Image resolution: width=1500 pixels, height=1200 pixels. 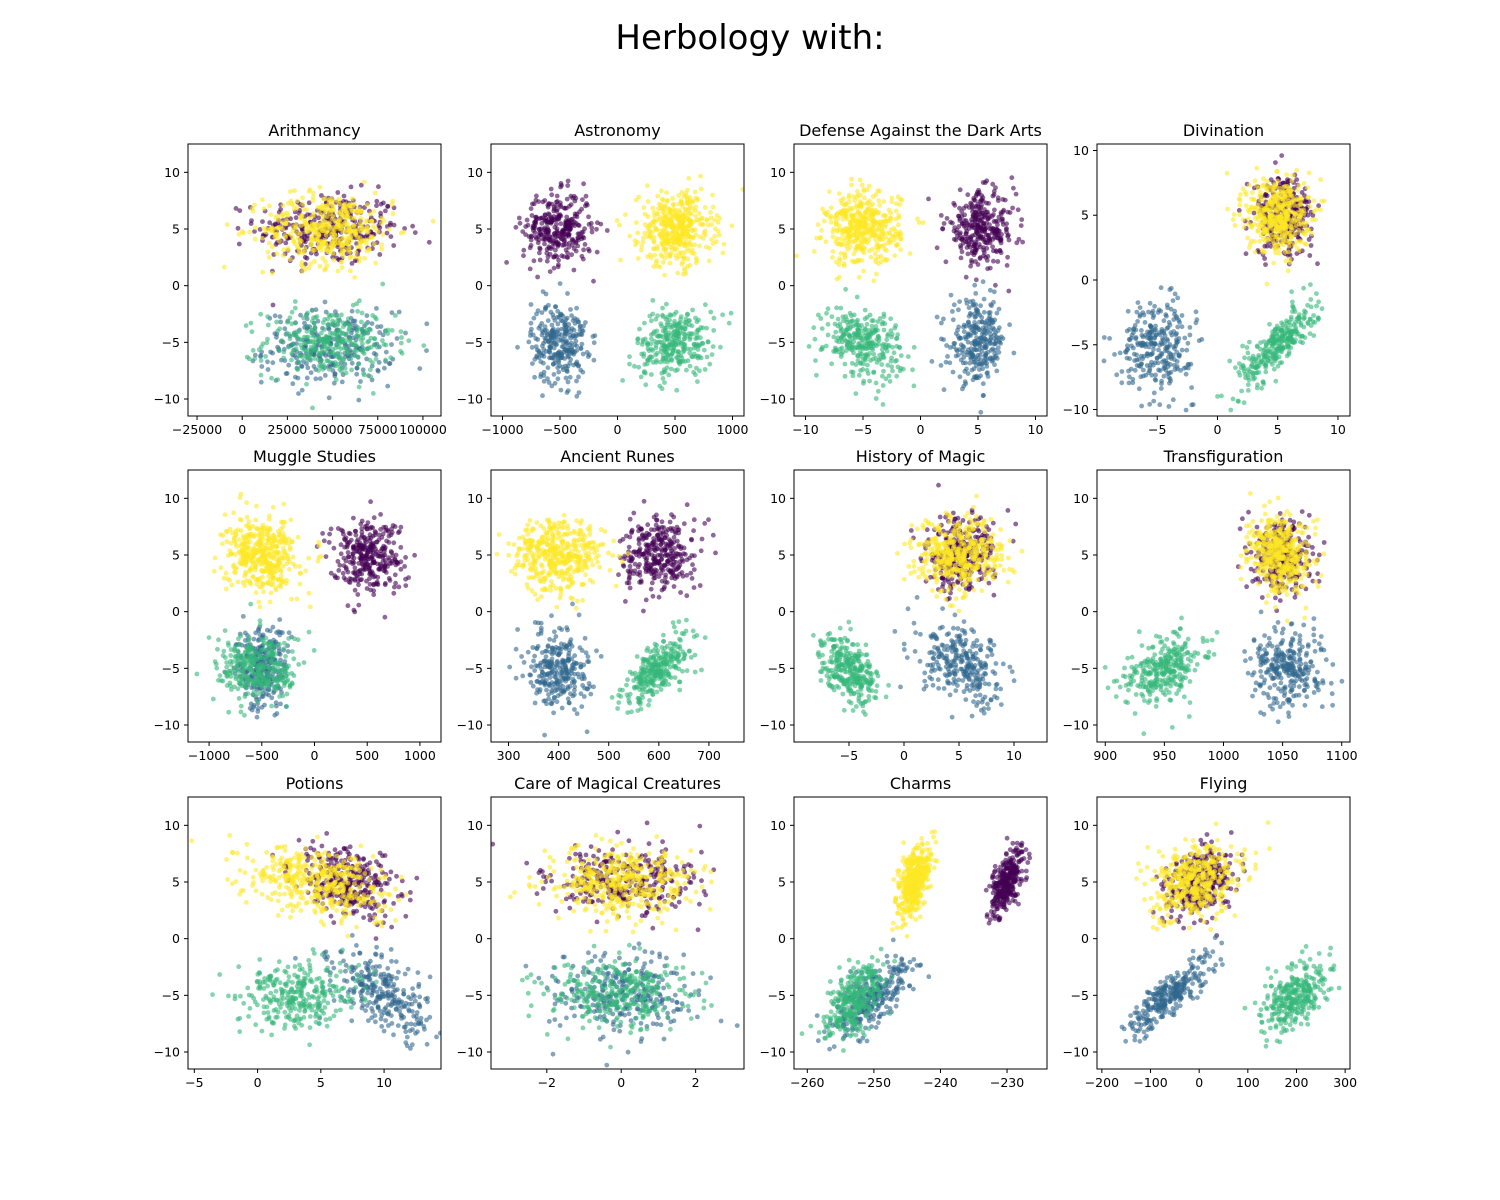 What do you see at coordinates (782, 285) in the screenshot?
I see `y-tick-label: 0` at bounding box center [782, 285].